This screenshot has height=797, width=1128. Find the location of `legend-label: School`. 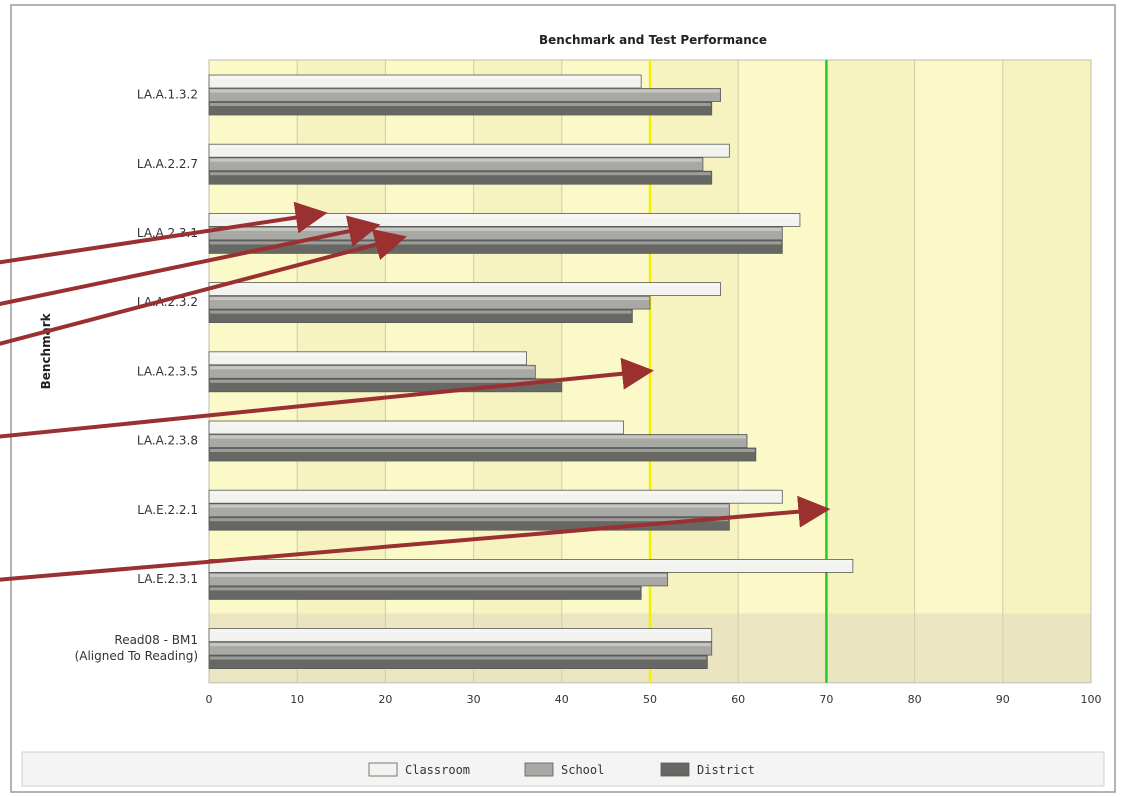

legend-label: School is located at coordinates (582, 770).